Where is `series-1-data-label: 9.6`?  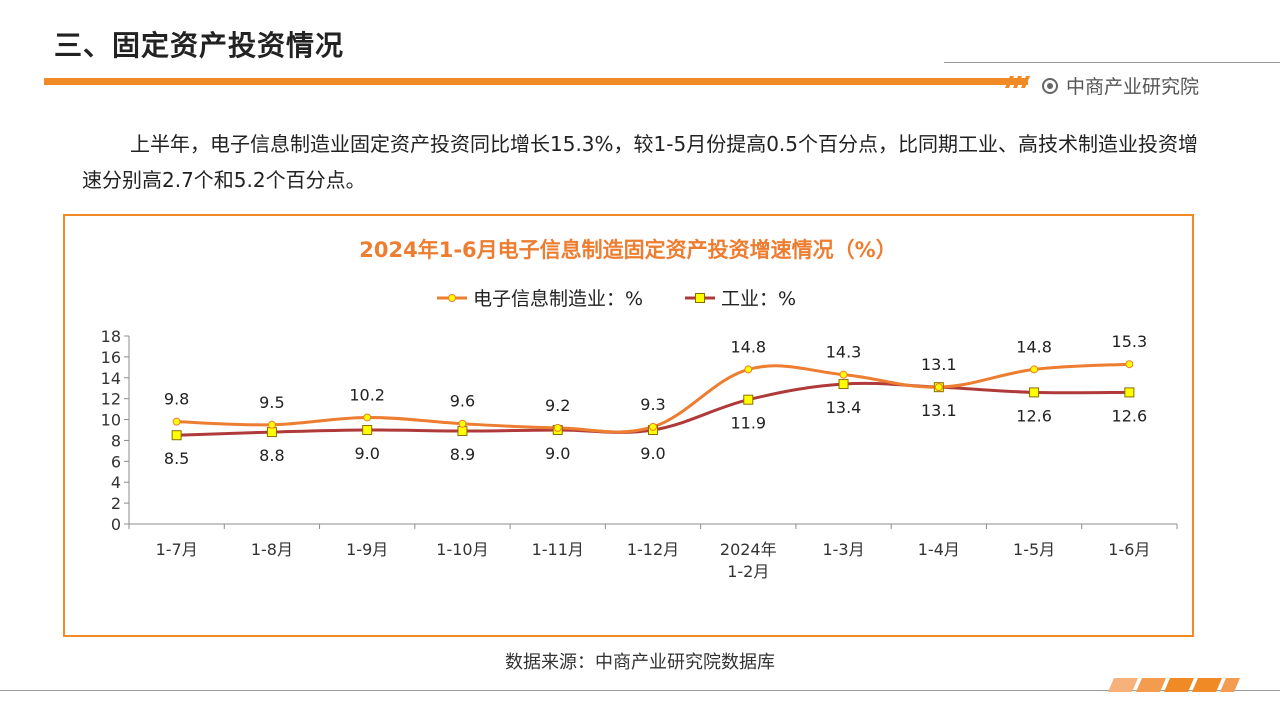
series-1-data-label: 9.6 is located at coordinates (462, 401).